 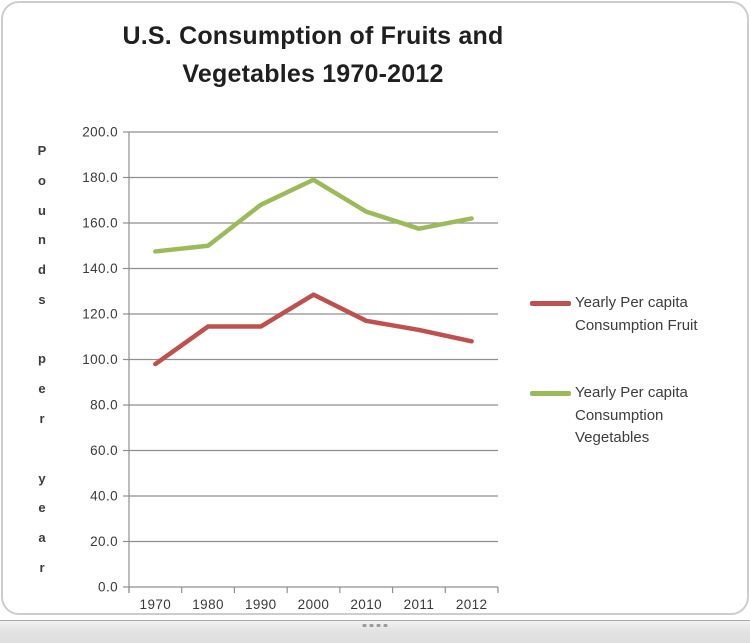 What do you see at coordinates (313, 74) in the screenshot?
I see `chart-title-line-2: Vegetables 1970-2012` at bounding box center [313, 74].